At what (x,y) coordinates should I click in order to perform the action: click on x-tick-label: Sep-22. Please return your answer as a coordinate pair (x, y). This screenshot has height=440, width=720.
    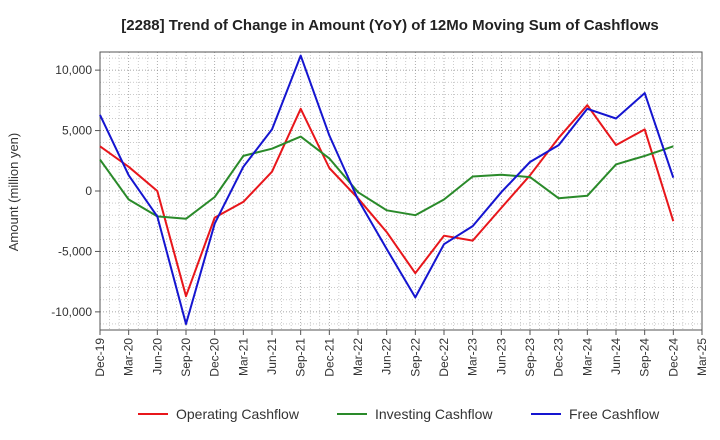
    Looking at the image, I should click on (415, 357).